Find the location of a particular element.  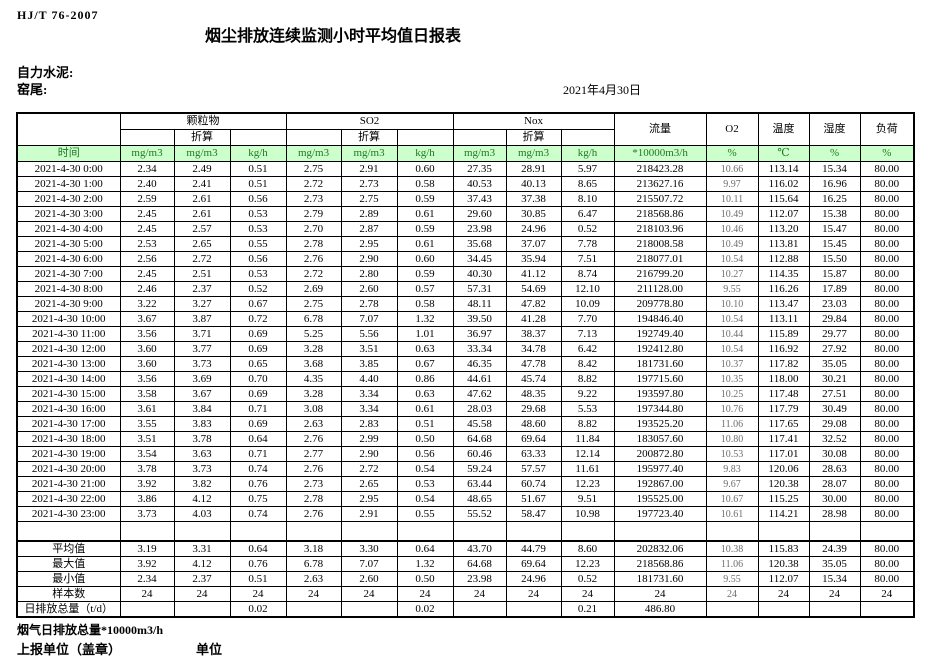

value-cell: 195977.40 is located at coordinates (660, 469).